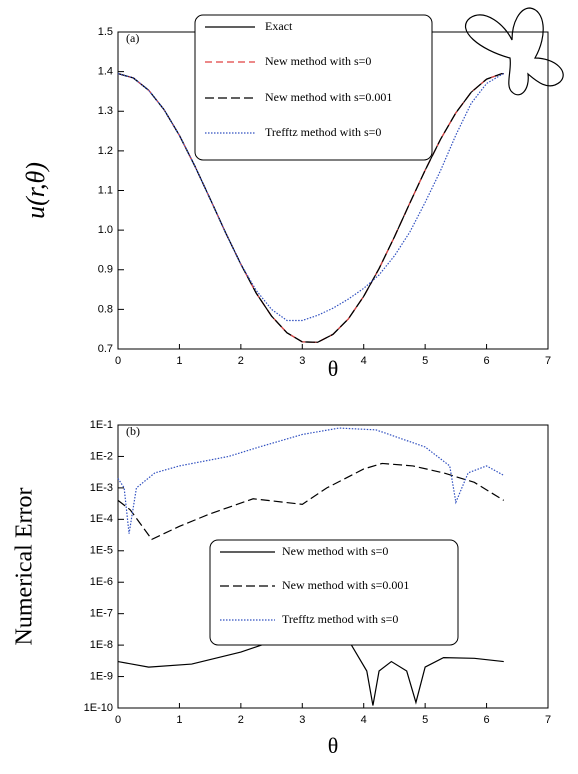 This screenshot has width=578, height=774. I want to click on y-tick-label: 0.9, so click(105, 270).